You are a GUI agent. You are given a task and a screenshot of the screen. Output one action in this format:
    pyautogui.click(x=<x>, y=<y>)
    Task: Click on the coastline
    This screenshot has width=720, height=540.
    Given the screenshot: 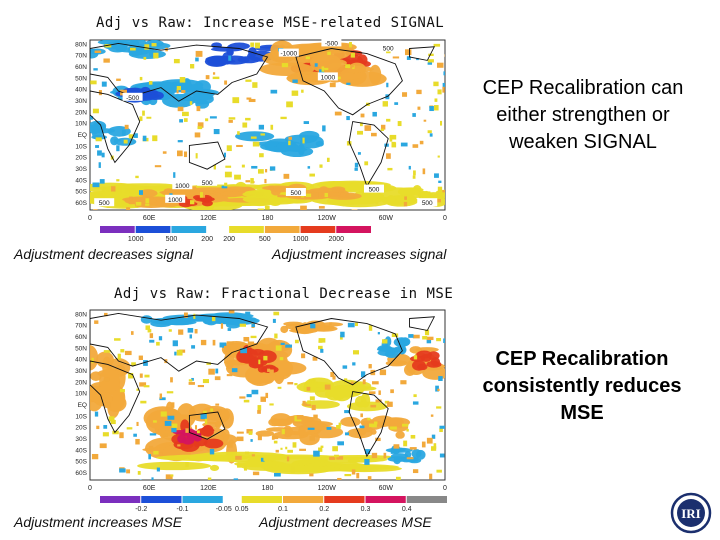 What is the action you would take?
    pyautogui.click(x=115, y=127)
    